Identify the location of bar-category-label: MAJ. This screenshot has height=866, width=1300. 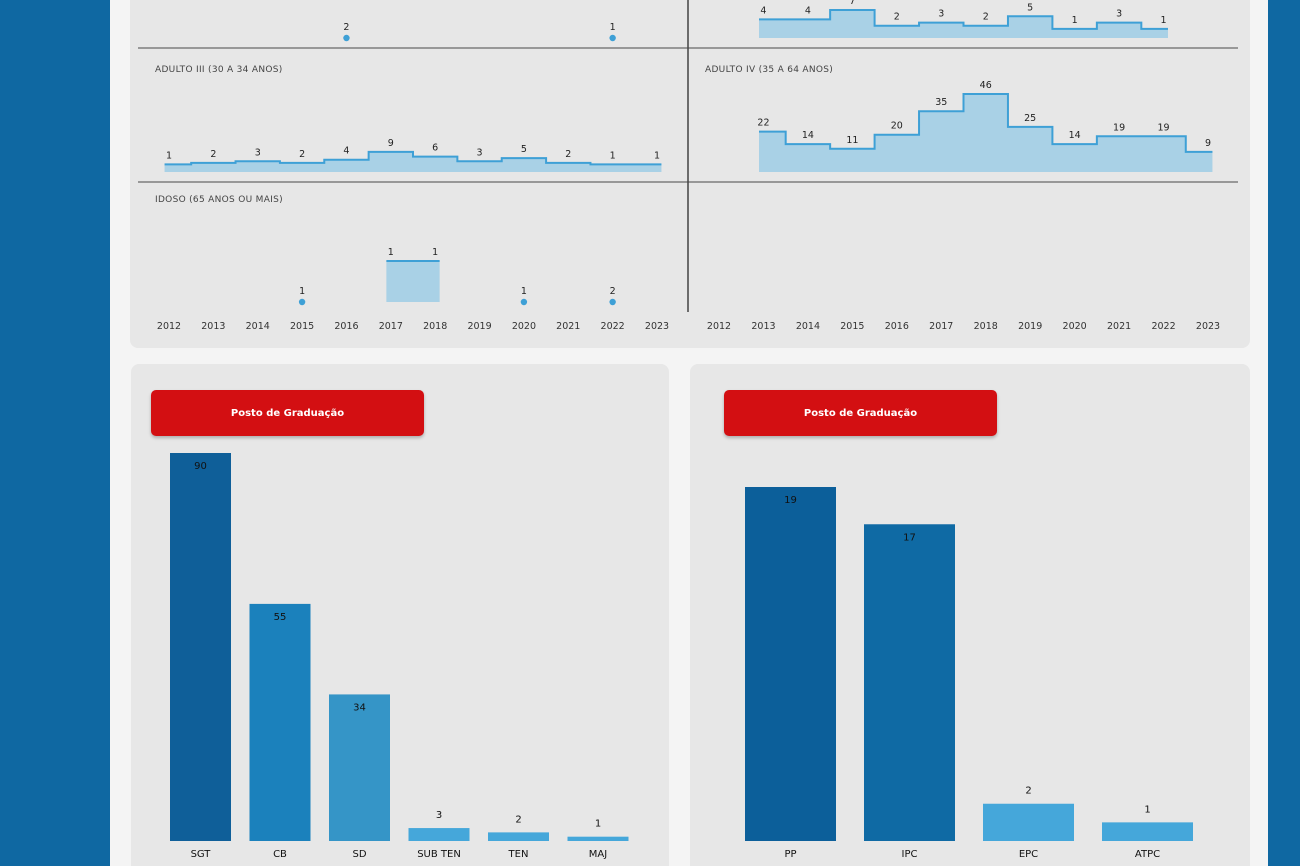
(598, 854).